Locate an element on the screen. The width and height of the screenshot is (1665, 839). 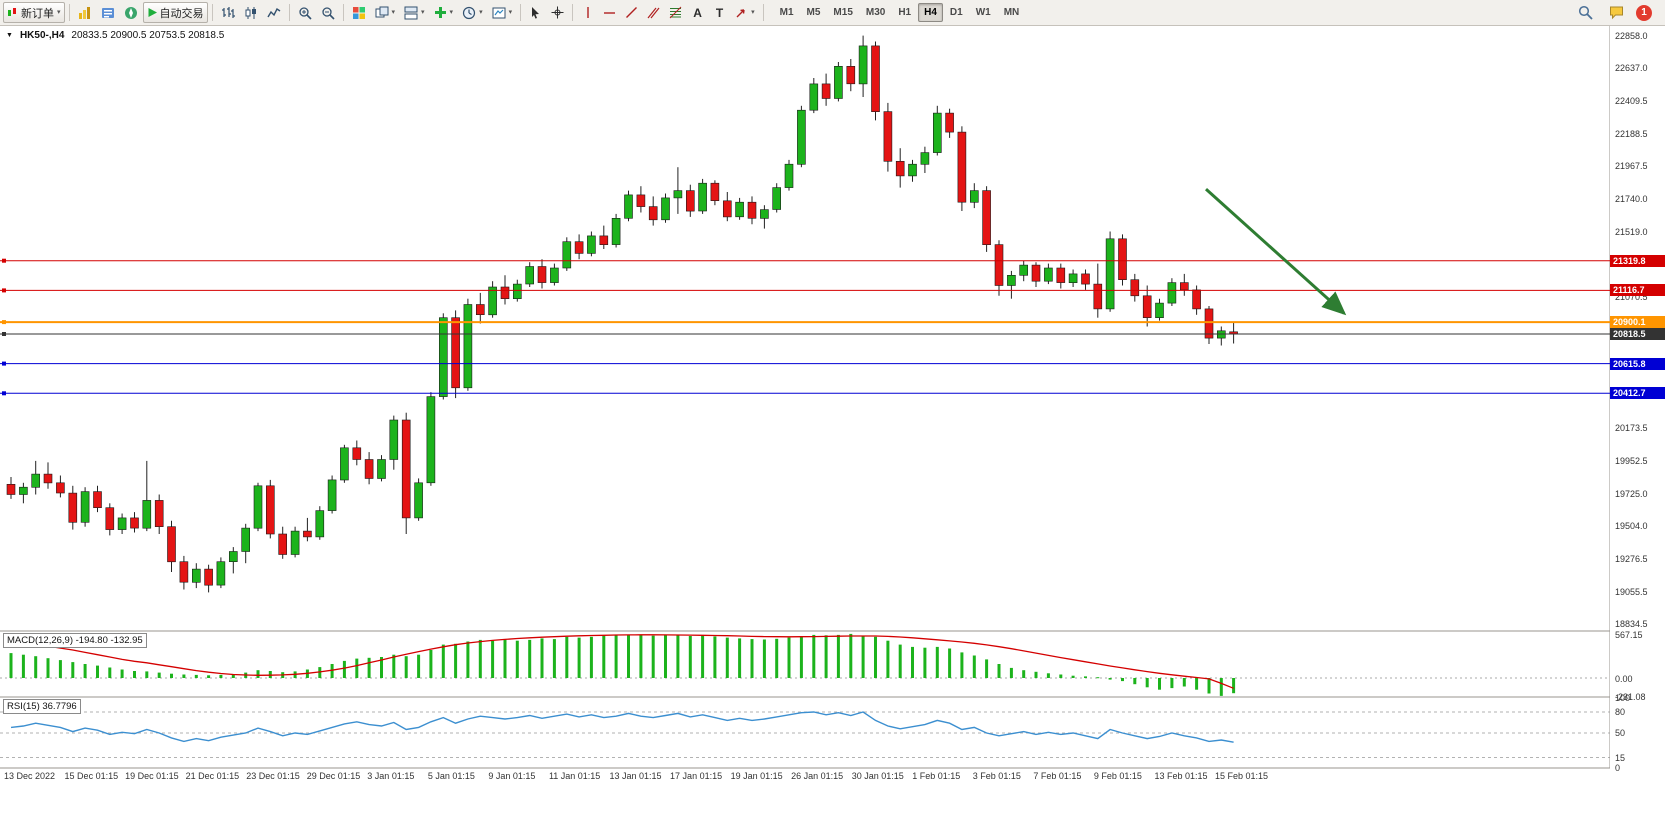
text-tool-label: A is located at coordinates (697, 12).